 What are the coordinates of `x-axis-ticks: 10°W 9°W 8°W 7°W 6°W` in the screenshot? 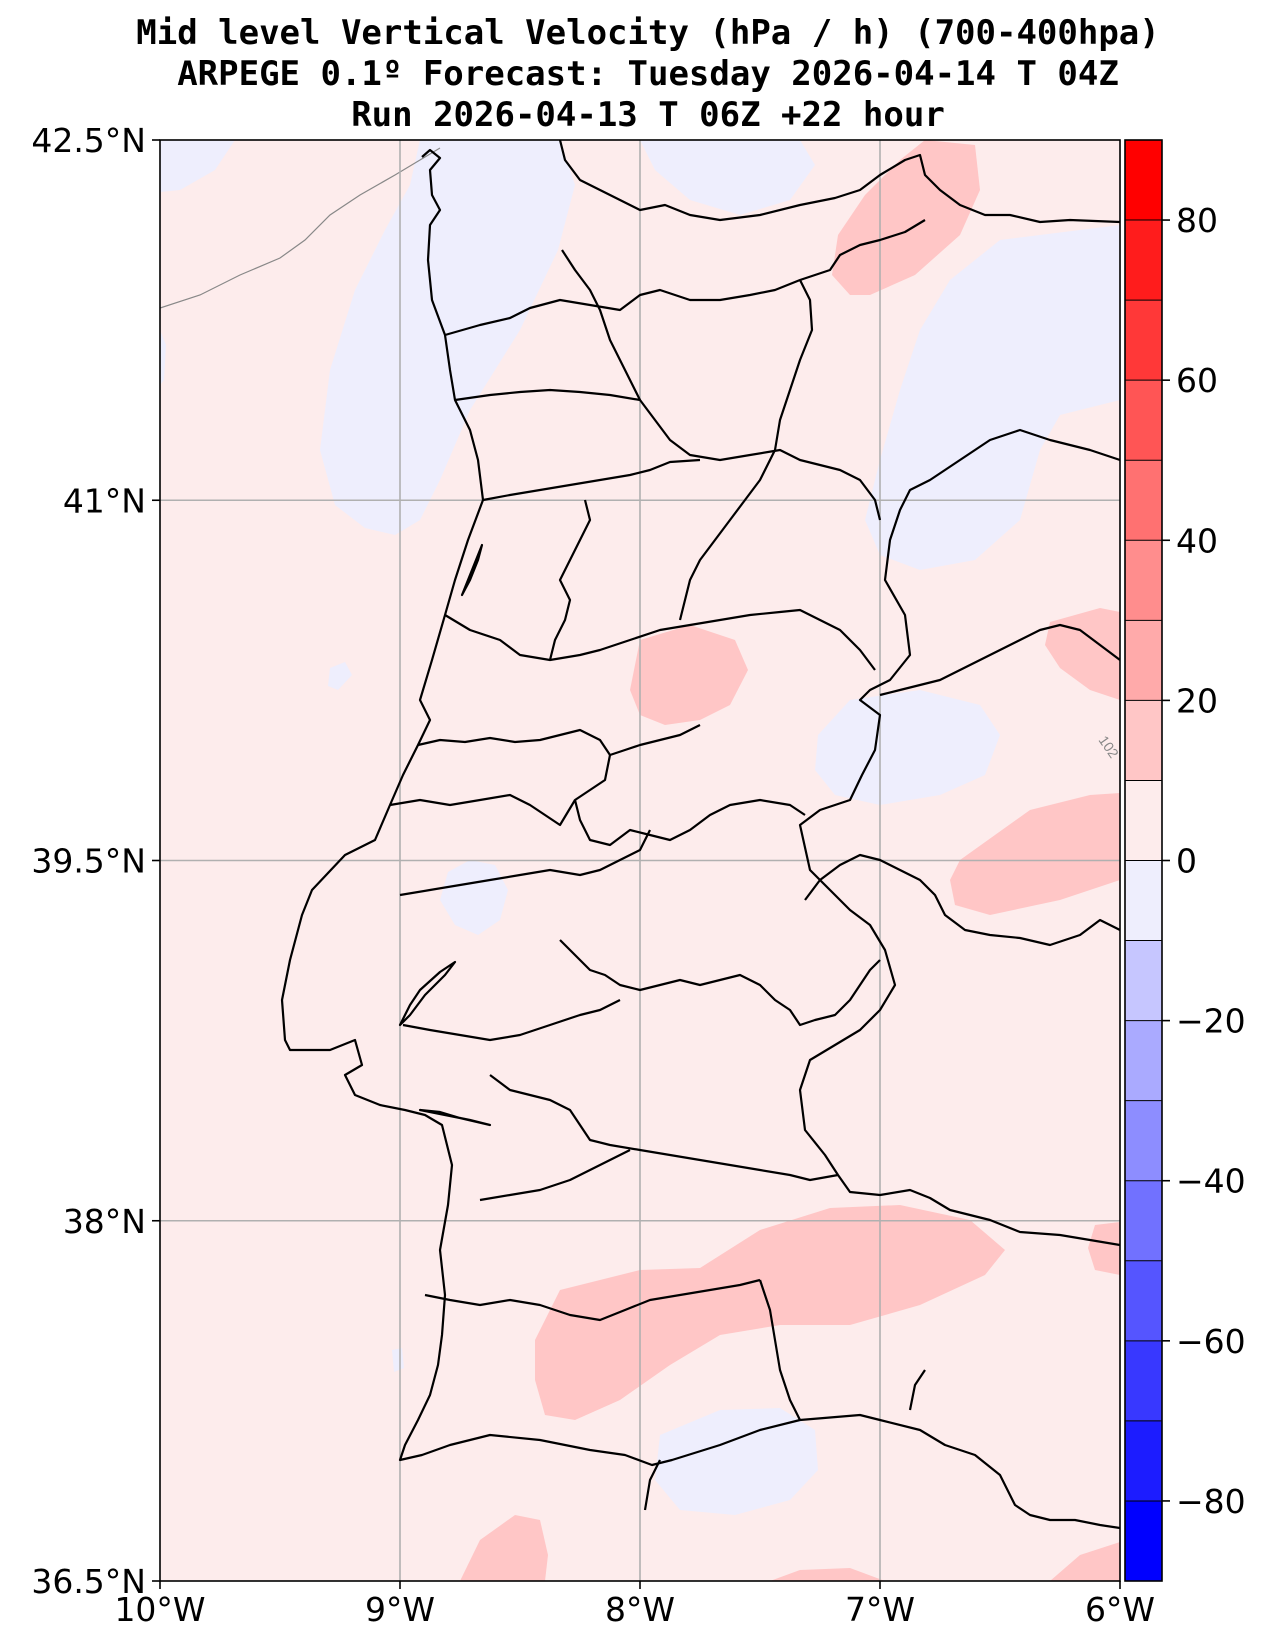 It's located at (634, 1605).